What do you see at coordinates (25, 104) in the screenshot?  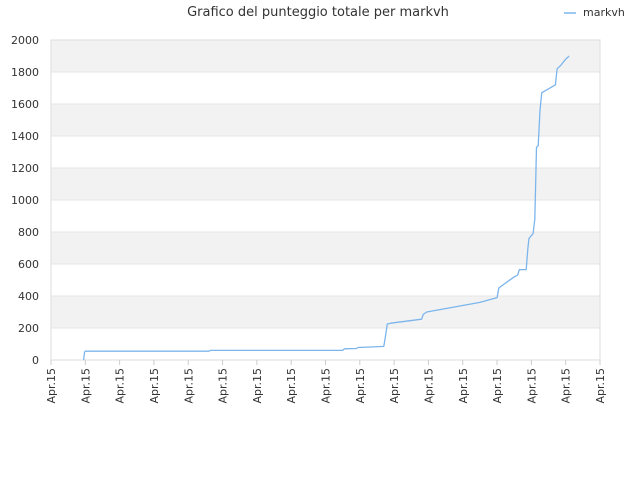 I see `y-tick-label: 1600` at bounding box center [25, 104].